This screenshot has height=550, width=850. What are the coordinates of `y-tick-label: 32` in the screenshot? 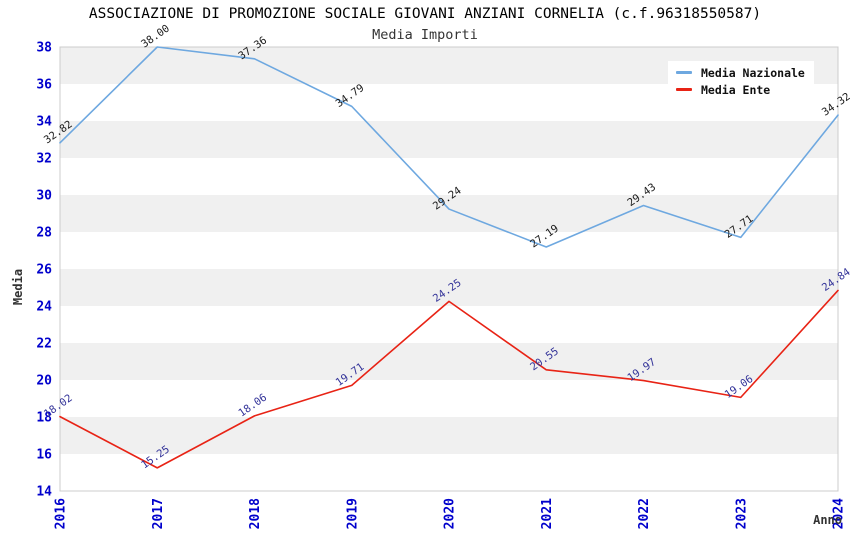 It's located at (44, 159).